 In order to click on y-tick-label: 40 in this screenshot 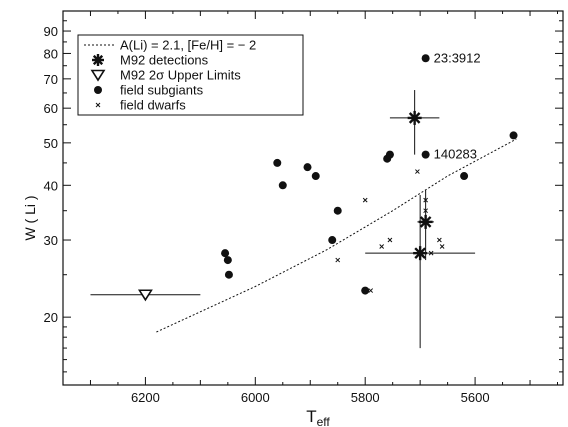, I will do `click(51, 185)`.